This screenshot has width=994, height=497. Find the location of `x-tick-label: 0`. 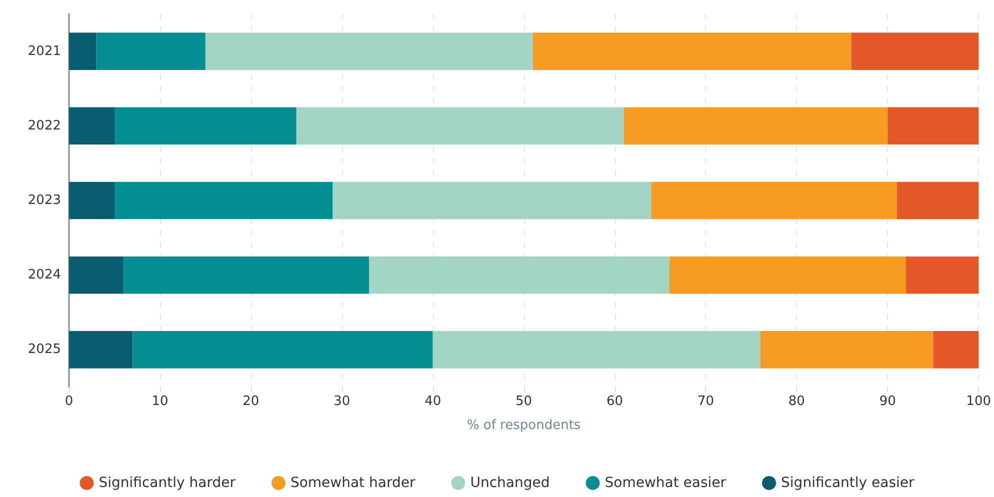

x-tick-label: 0 is located at coordinates (69, 401).